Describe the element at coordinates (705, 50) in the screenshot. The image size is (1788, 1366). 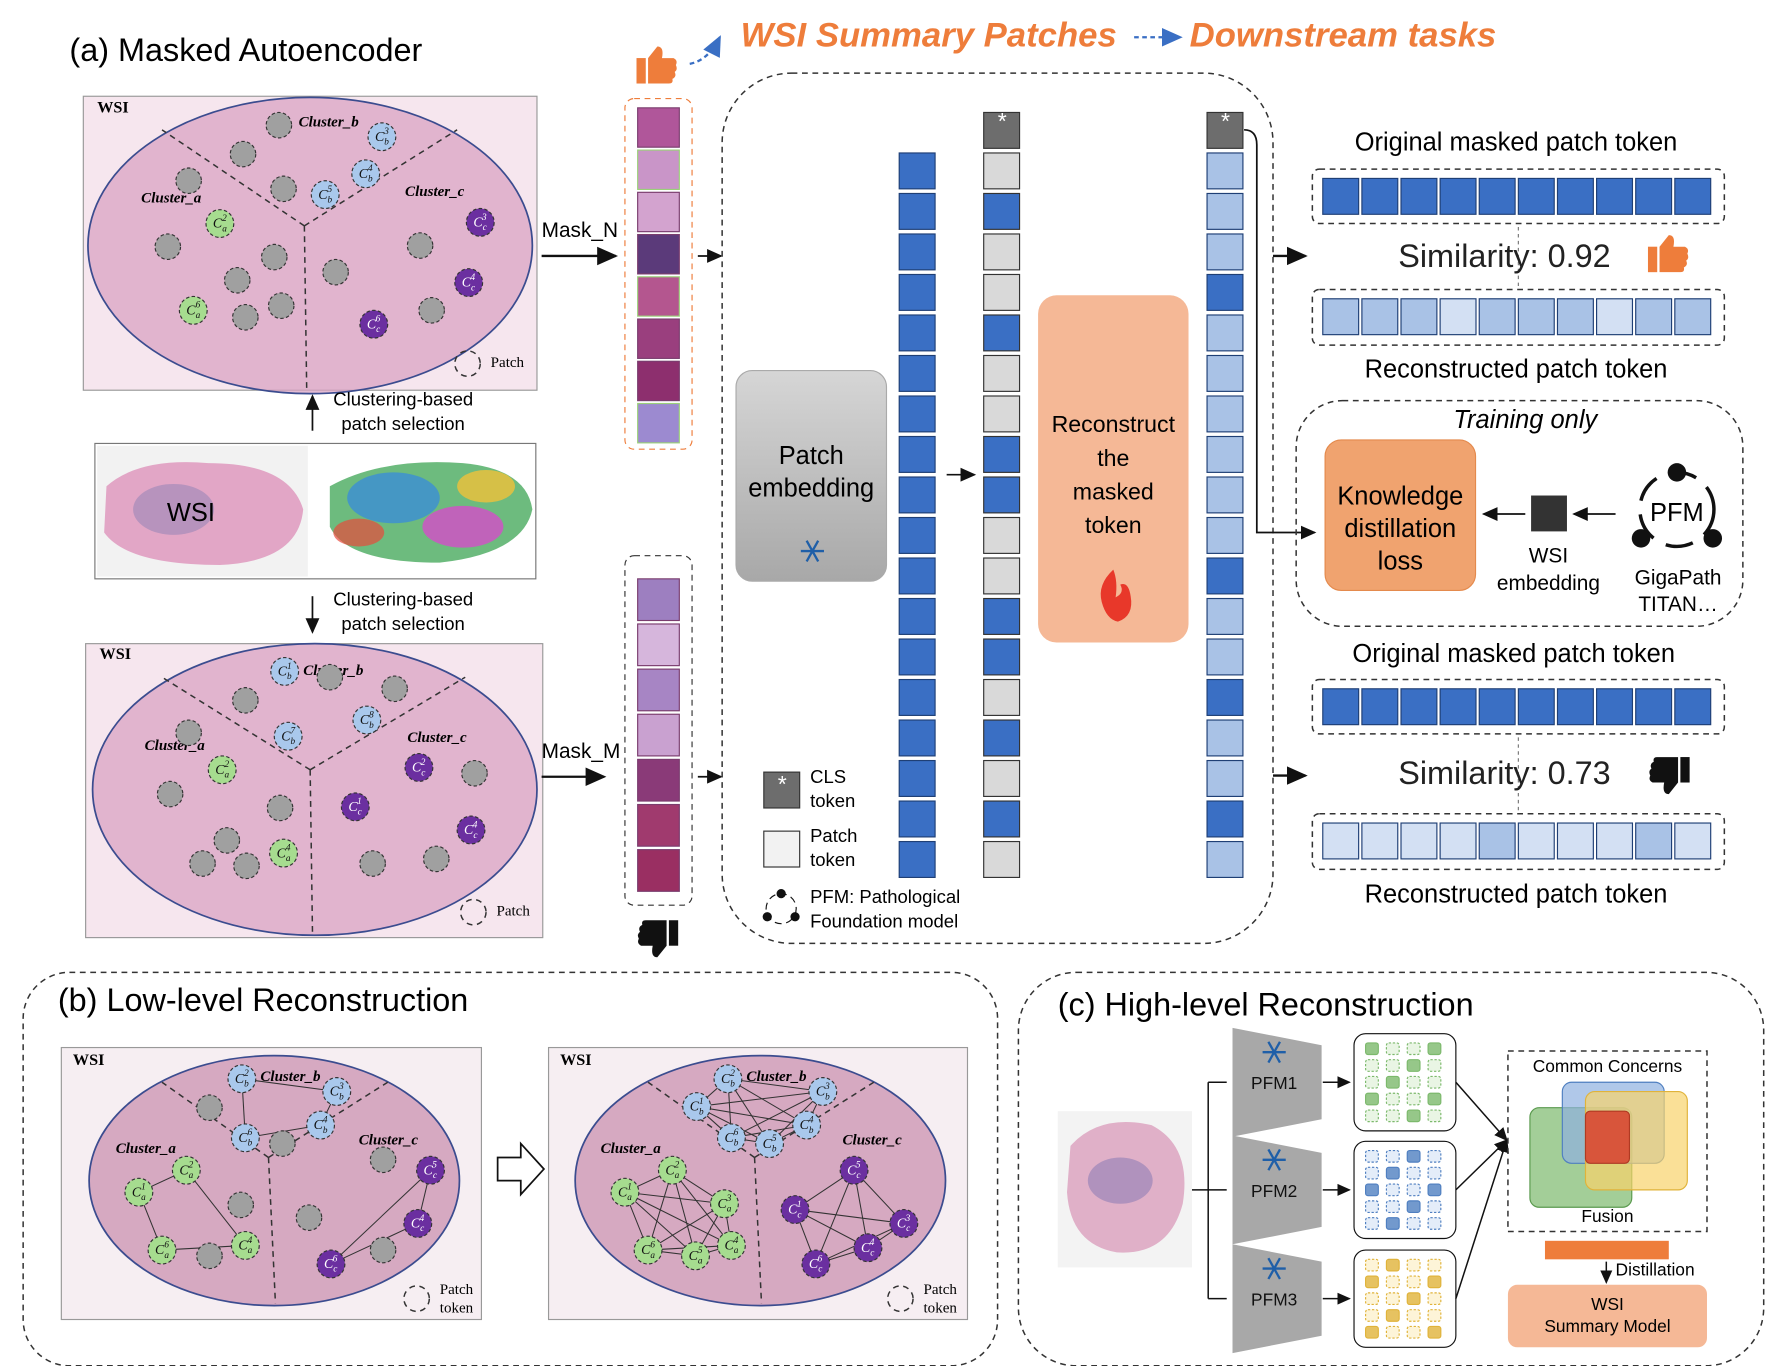
I see `arrow` at that location.